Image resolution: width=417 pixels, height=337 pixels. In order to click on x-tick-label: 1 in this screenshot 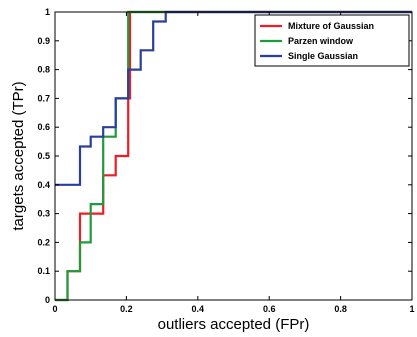, I will do `click(411, 309)`.